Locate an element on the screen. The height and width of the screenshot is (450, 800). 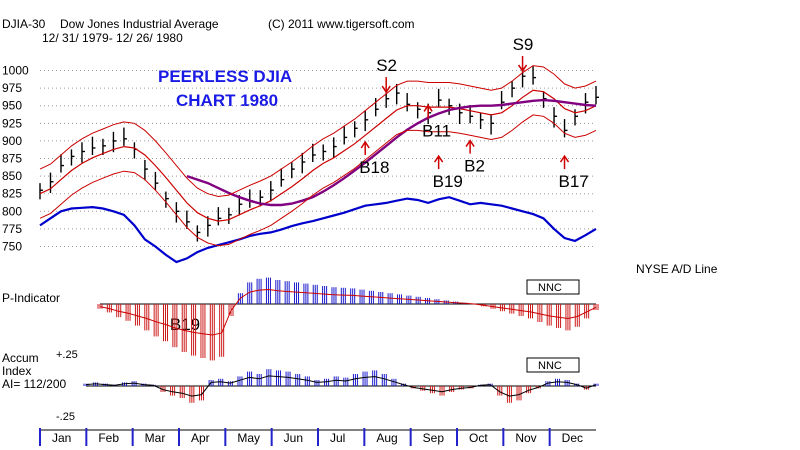
signal-label-b17-6: B17 is located at coordinates (574, 181).